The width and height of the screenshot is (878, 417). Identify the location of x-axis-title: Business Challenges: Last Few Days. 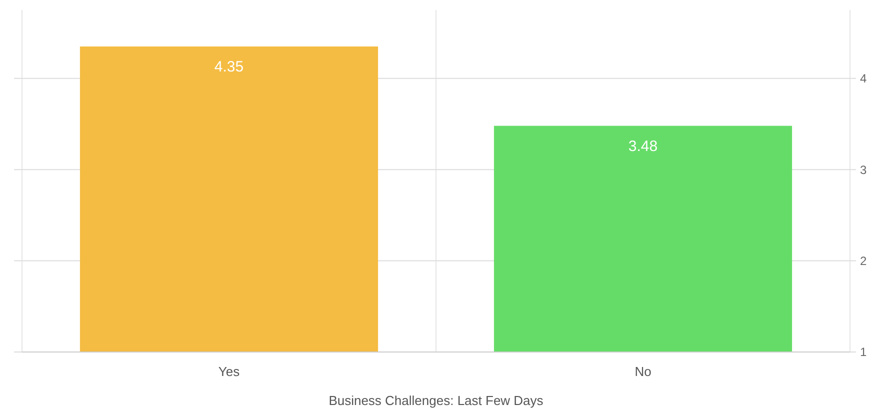
(436, 400).